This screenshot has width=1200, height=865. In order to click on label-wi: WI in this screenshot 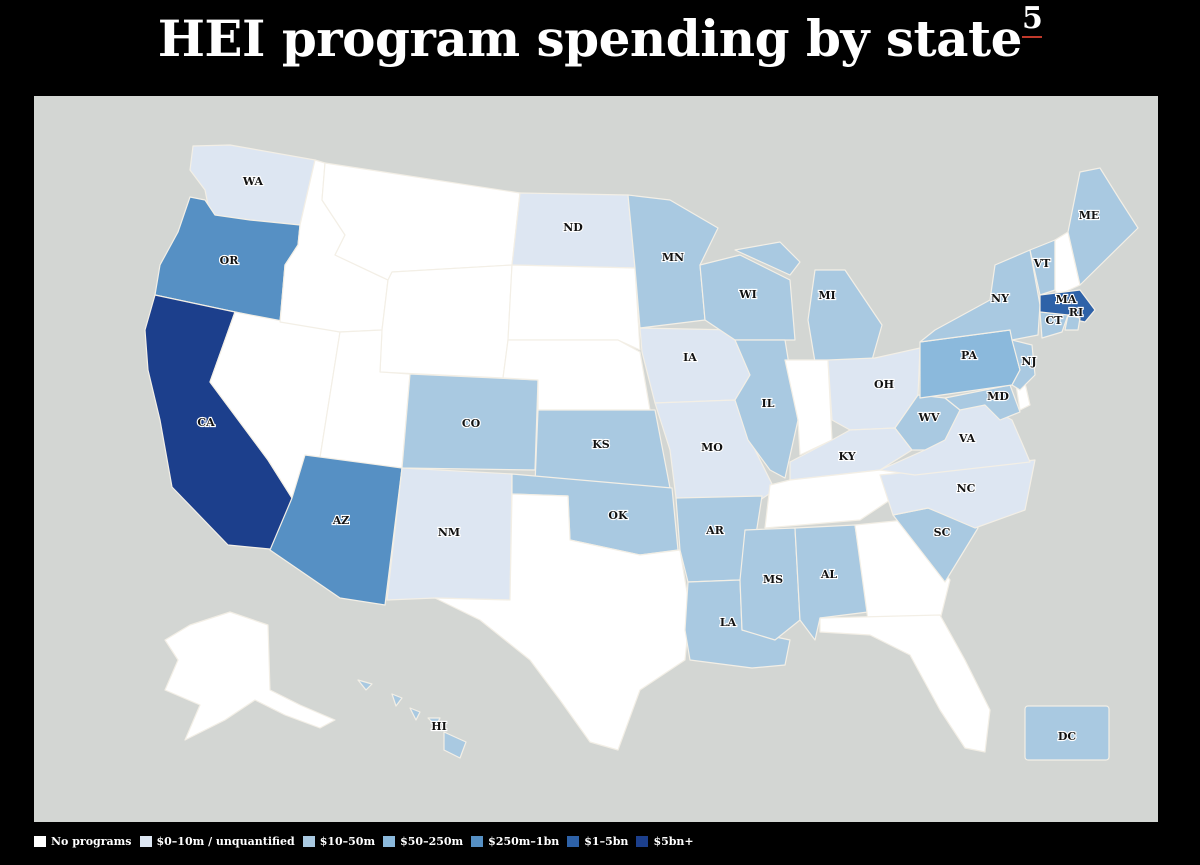, I will do `click(747, 294)`.